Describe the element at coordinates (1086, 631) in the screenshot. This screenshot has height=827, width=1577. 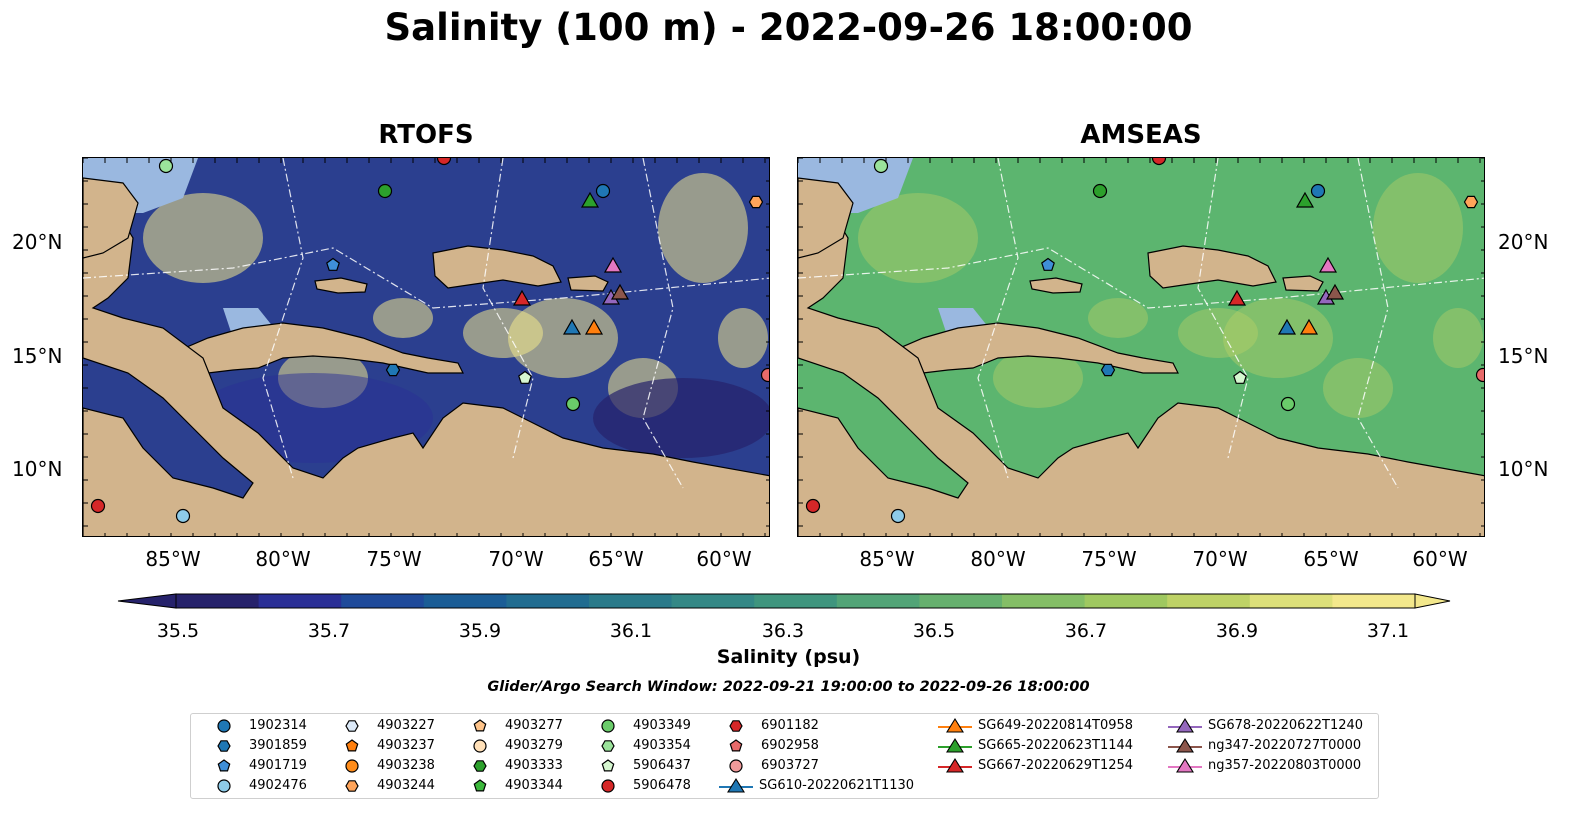
I see `colorbar-tick-36-7: 36.7` at that location.